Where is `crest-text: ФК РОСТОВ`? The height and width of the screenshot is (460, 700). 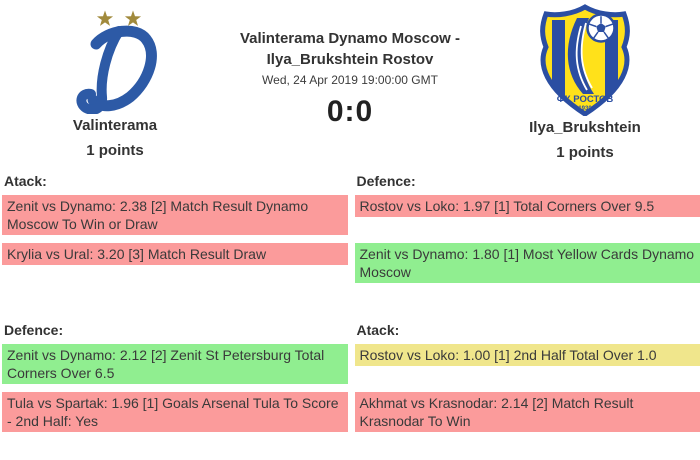 crest-text: ФК РОСТОВ is located at coordinates (584, 99).